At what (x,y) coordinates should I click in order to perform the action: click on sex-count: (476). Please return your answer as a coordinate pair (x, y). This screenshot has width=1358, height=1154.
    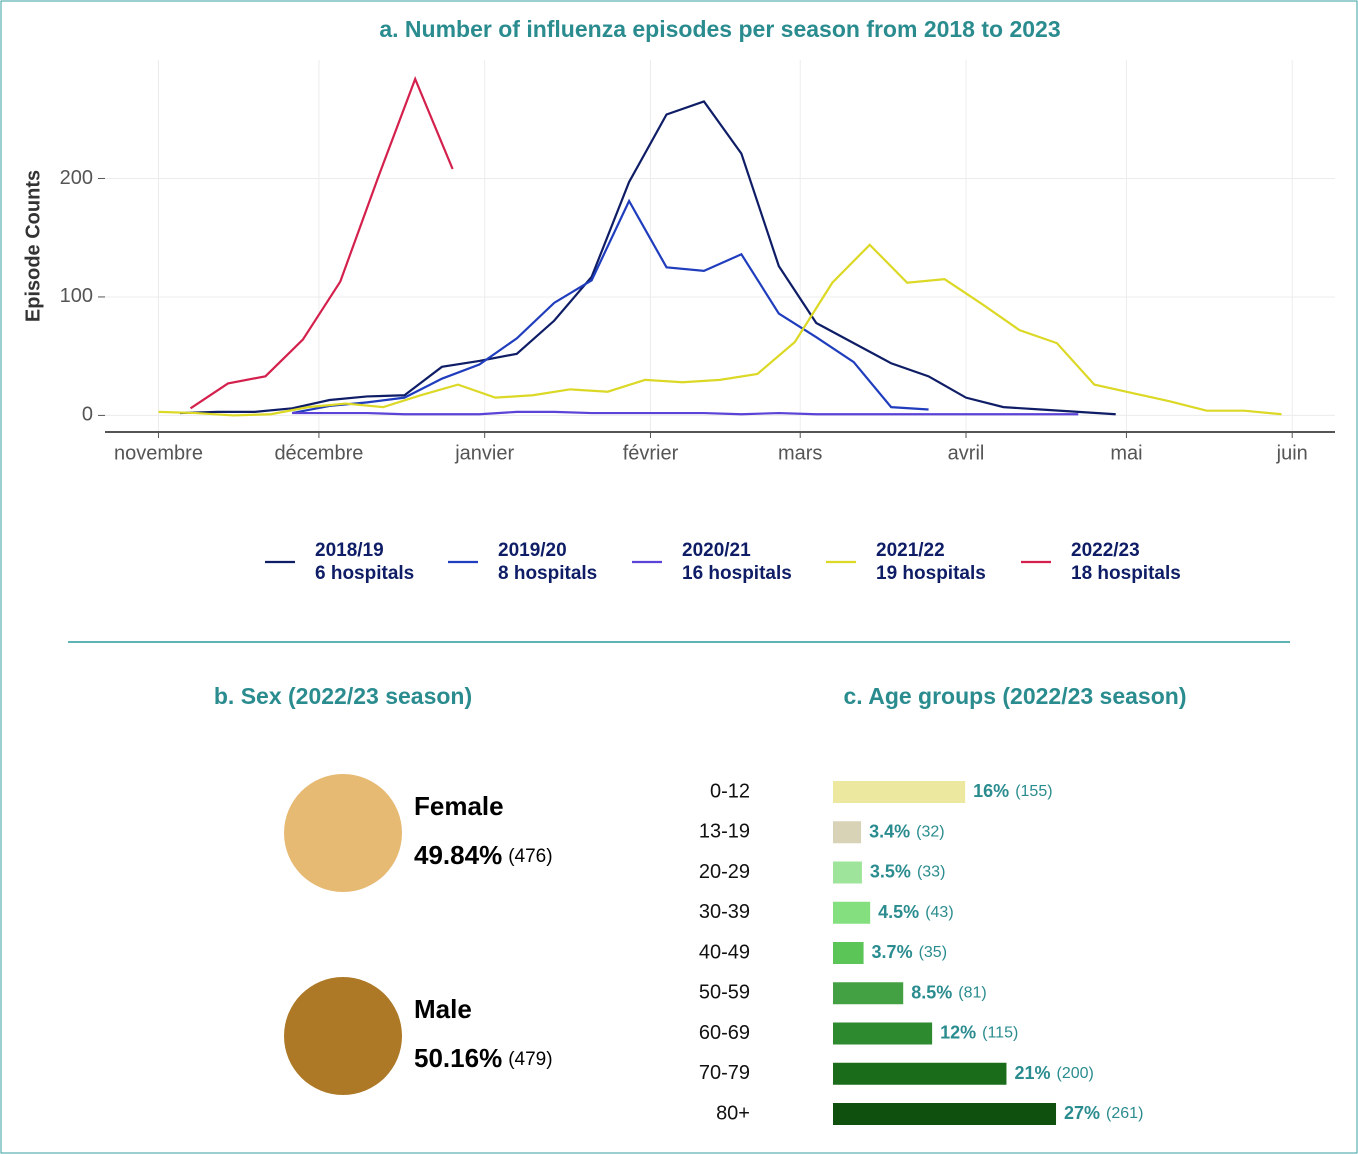
    Looking at the image, I should click on (530, 856).